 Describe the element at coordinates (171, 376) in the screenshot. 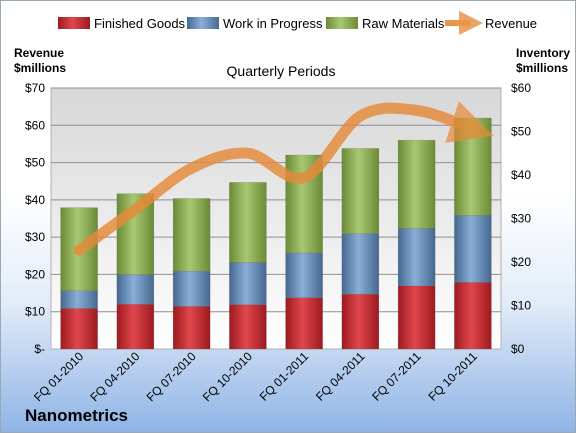

I see `x-tick-label: FQ 07-2010` at that location.